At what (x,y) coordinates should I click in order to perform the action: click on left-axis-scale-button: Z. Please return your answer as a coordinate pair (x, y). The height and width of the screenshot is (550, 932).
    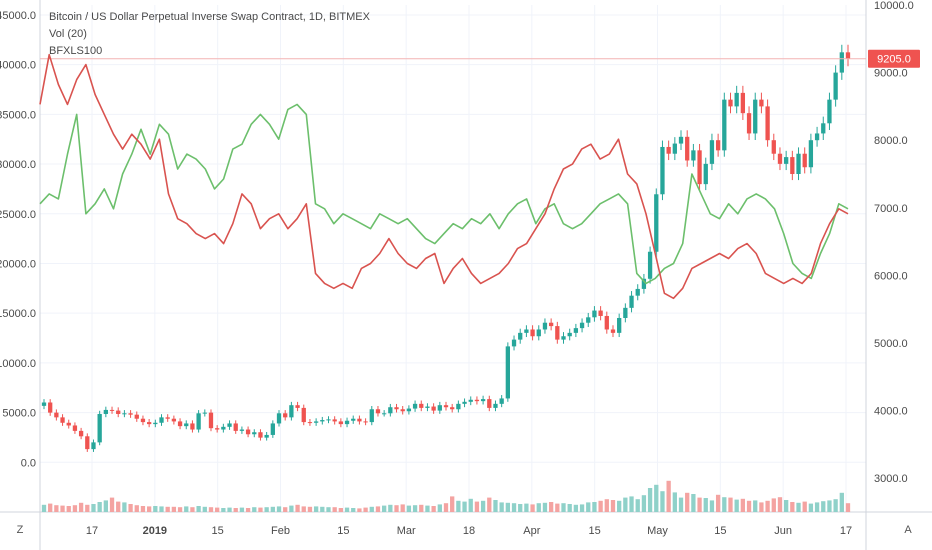
    Looking at the image, I should click on (20, 530).